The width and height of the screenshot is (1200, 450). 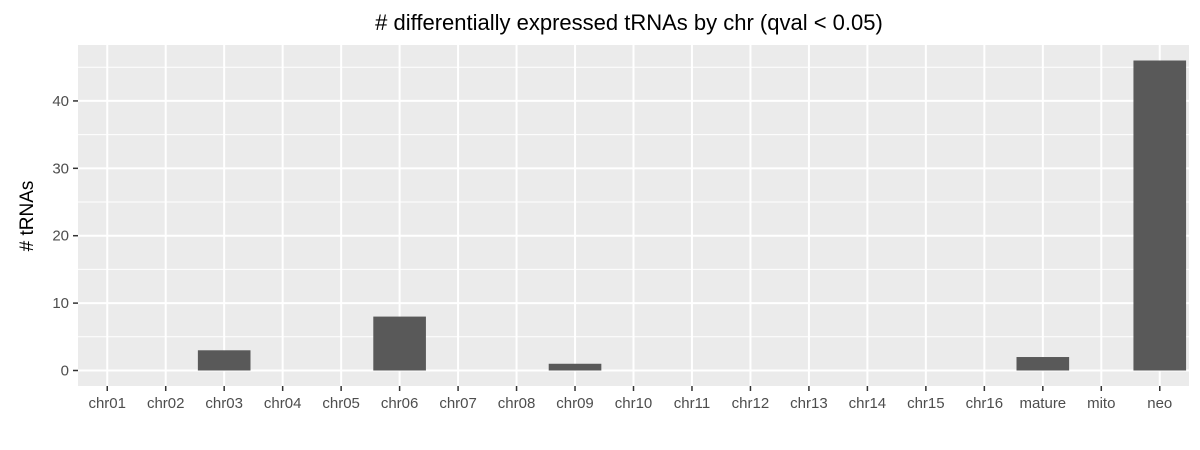 What do you see at coordinates (1159, 403) in the screenshot?
I see `x-tick-label: neo` at bounding box center [1159, 403].